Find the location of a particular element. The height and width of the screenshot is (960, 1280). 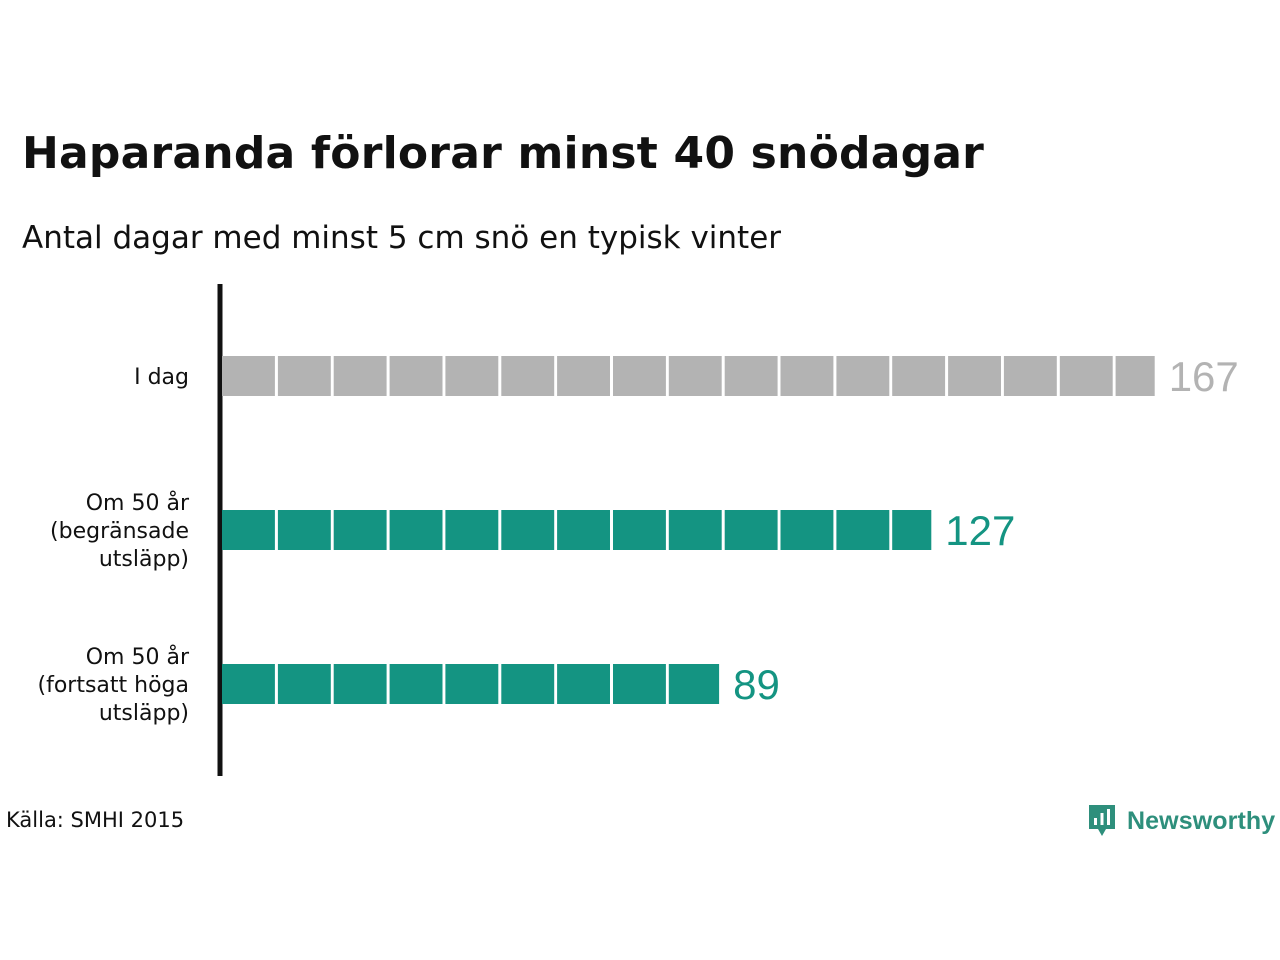

category-label-0-line-0: I dag is located at coordinates (161, 377).